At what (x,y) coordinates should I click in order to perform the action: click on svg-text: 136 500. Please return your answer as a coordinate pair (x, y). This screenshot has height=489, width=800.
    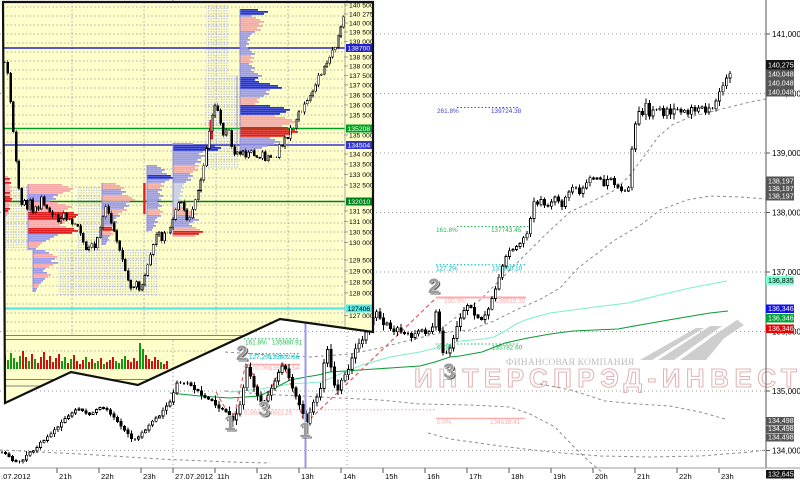
    Looking at the image, I should click on (361, 96).